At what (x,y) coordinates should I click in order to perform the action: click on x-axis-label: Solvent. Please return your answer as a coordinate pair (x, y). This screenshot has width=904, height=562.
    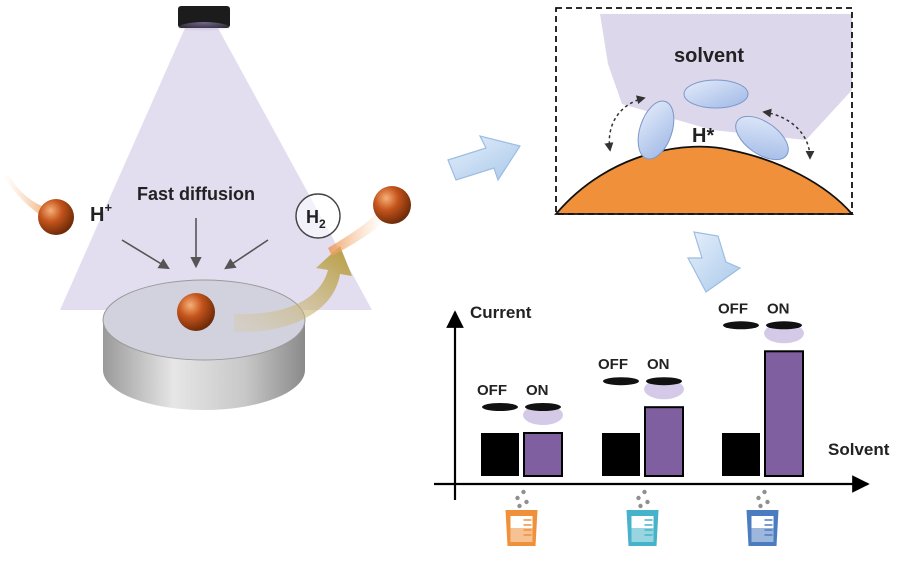
    Looking at the image, I should click on (859, 449).